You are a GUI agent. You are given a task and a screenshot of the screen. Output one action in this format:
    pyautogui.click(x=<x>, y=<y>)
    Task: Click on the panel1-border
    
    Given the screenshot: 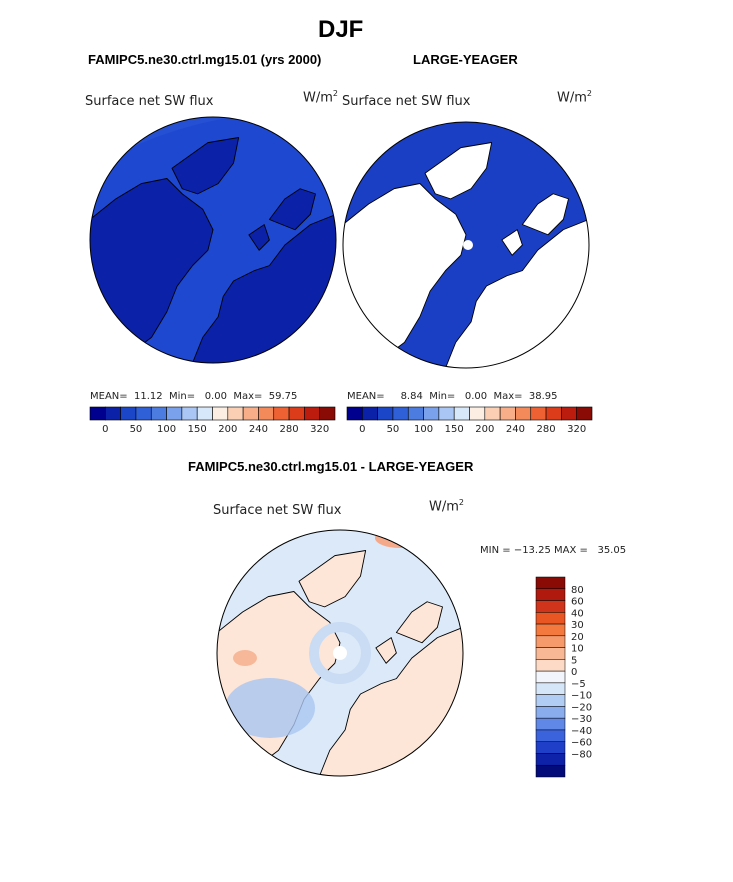 What is the action you would take?
    pyautogui.click(x=213, y=240)
    